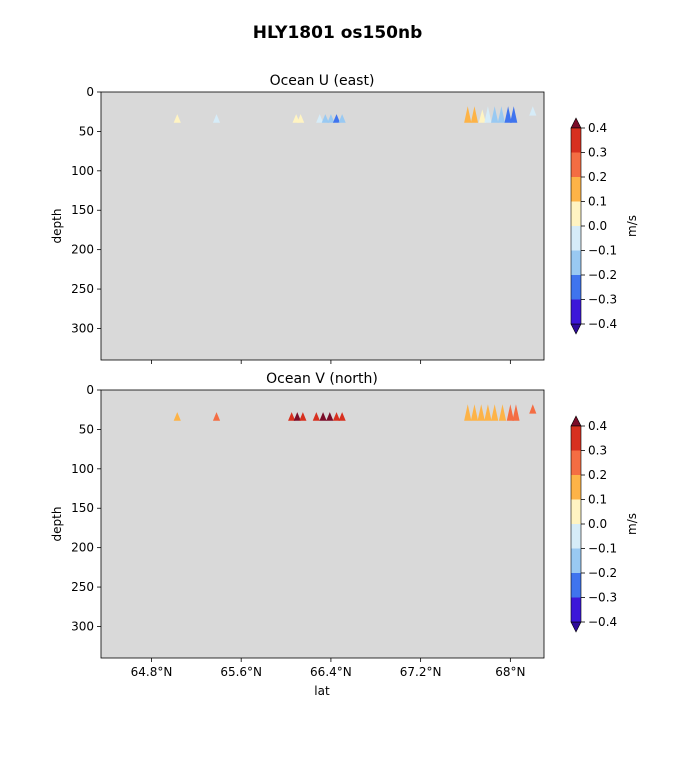 This screenshot has height=765, width=675. I want to click on colorbar-tick-label-1-5: −0.1, so click(602, 549).